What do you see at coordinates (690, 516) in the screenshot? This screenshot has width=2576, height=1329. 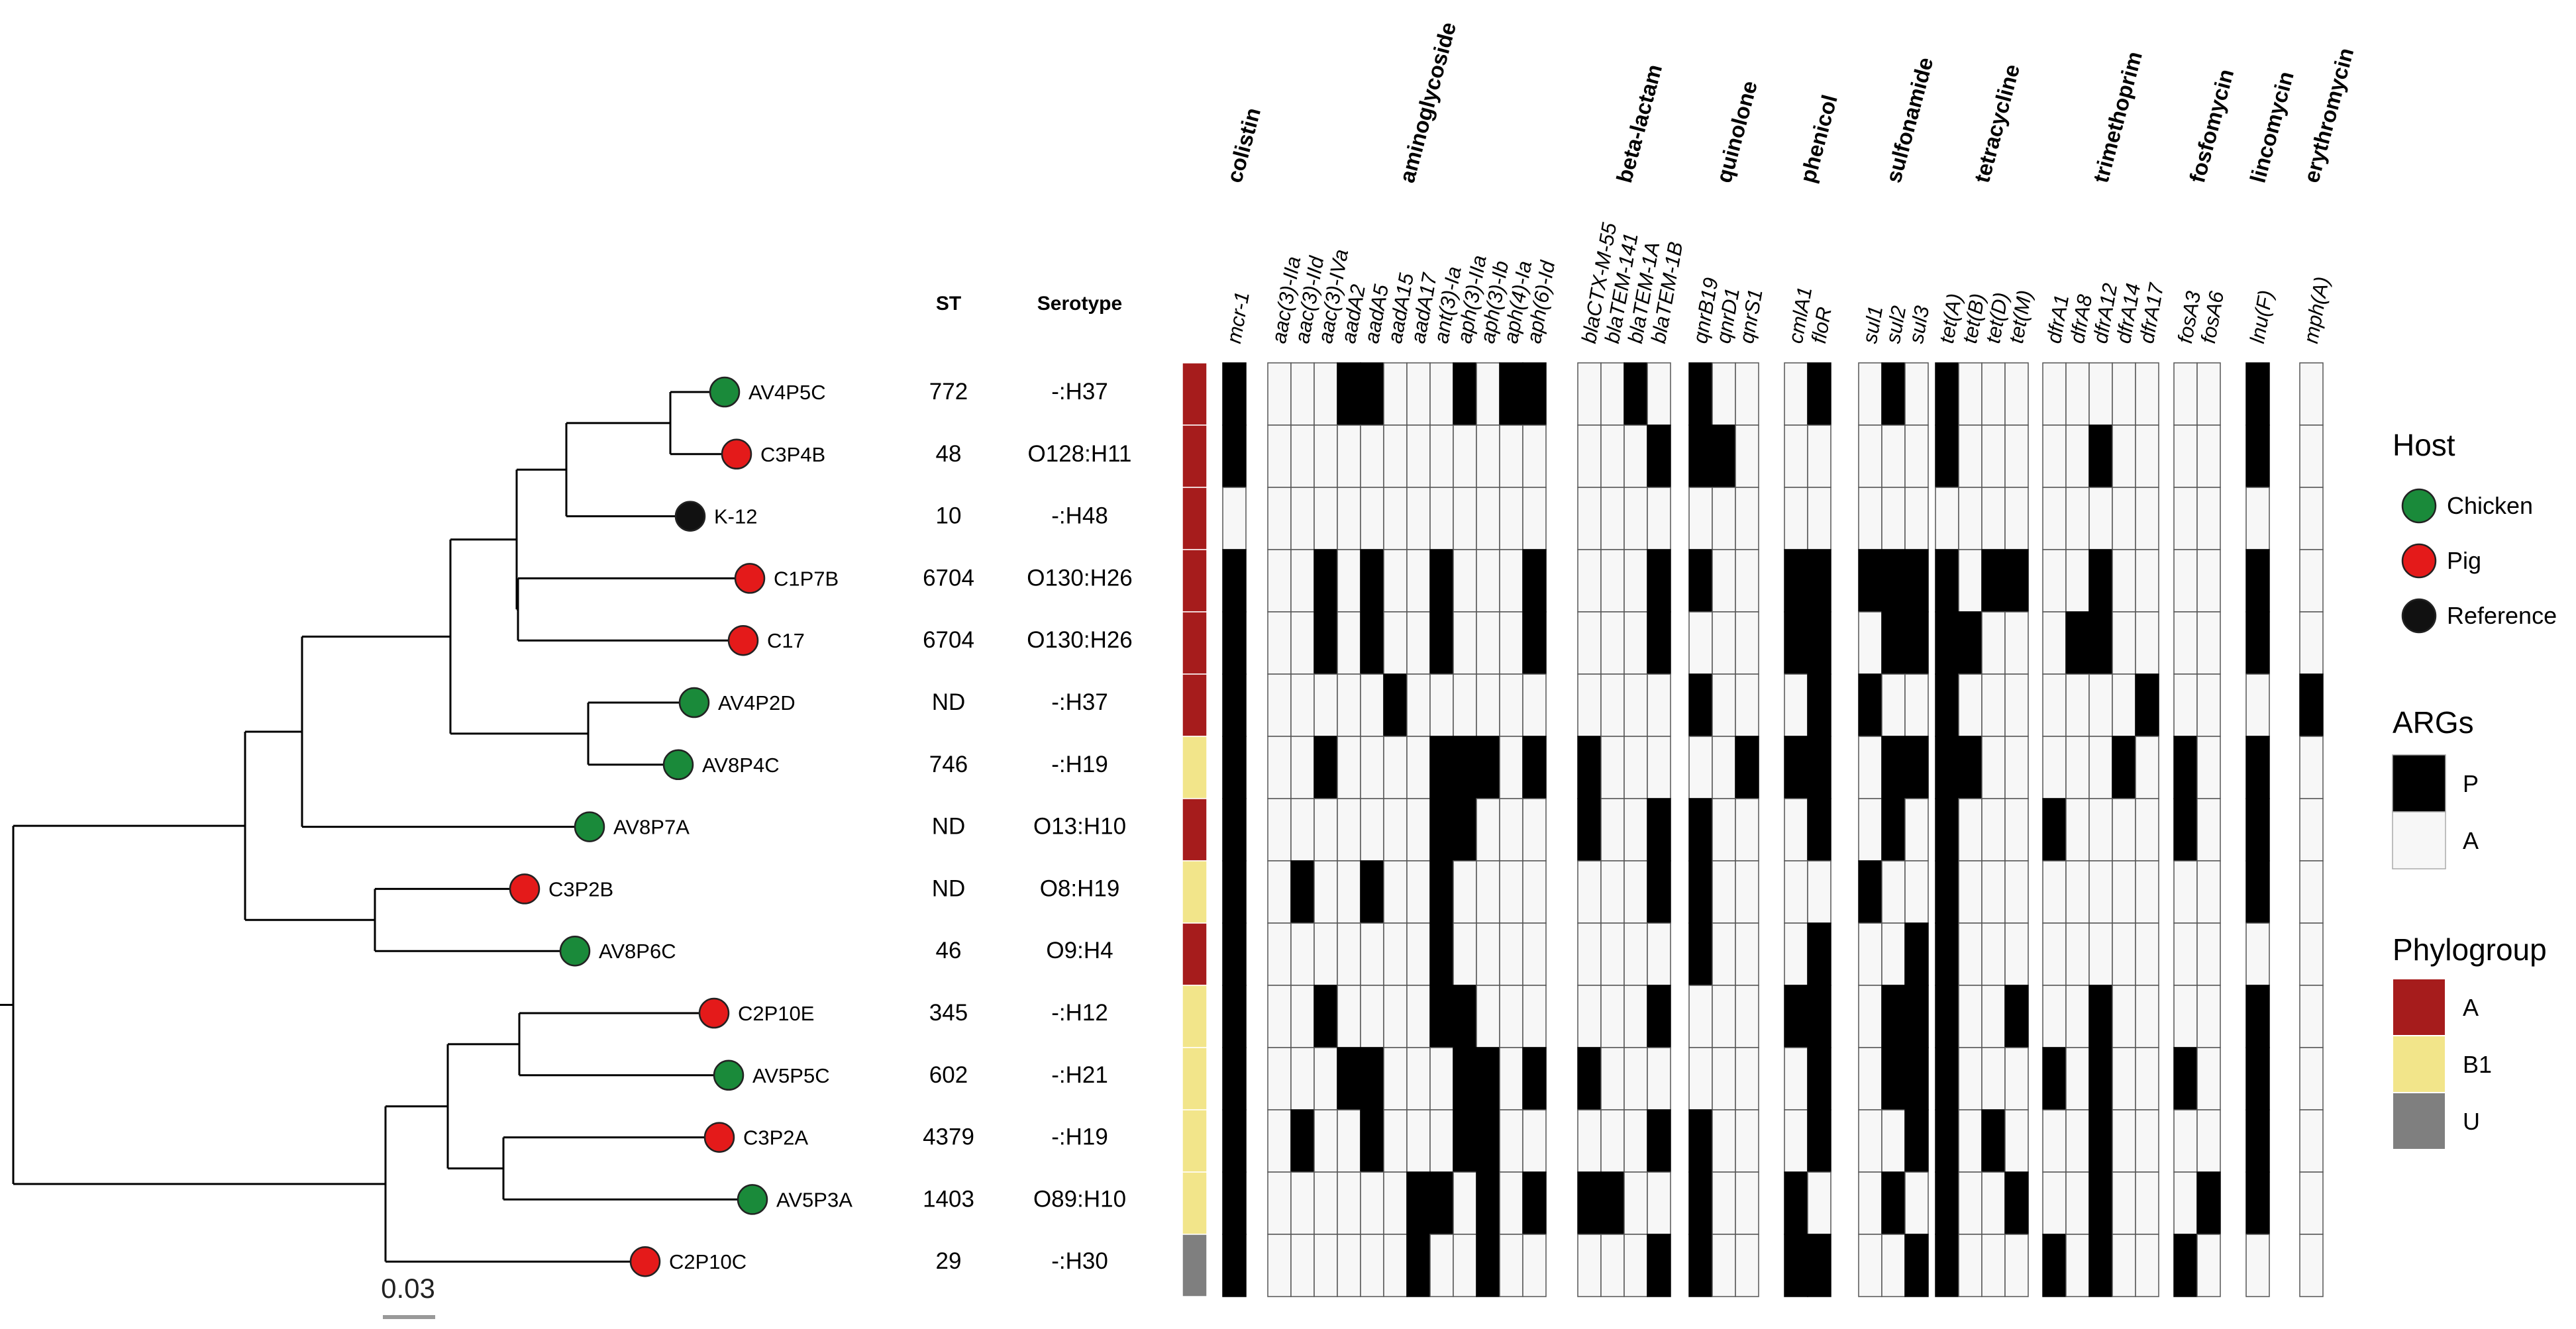 I see `tip-marker-reference` at bounding box center [690, 516].